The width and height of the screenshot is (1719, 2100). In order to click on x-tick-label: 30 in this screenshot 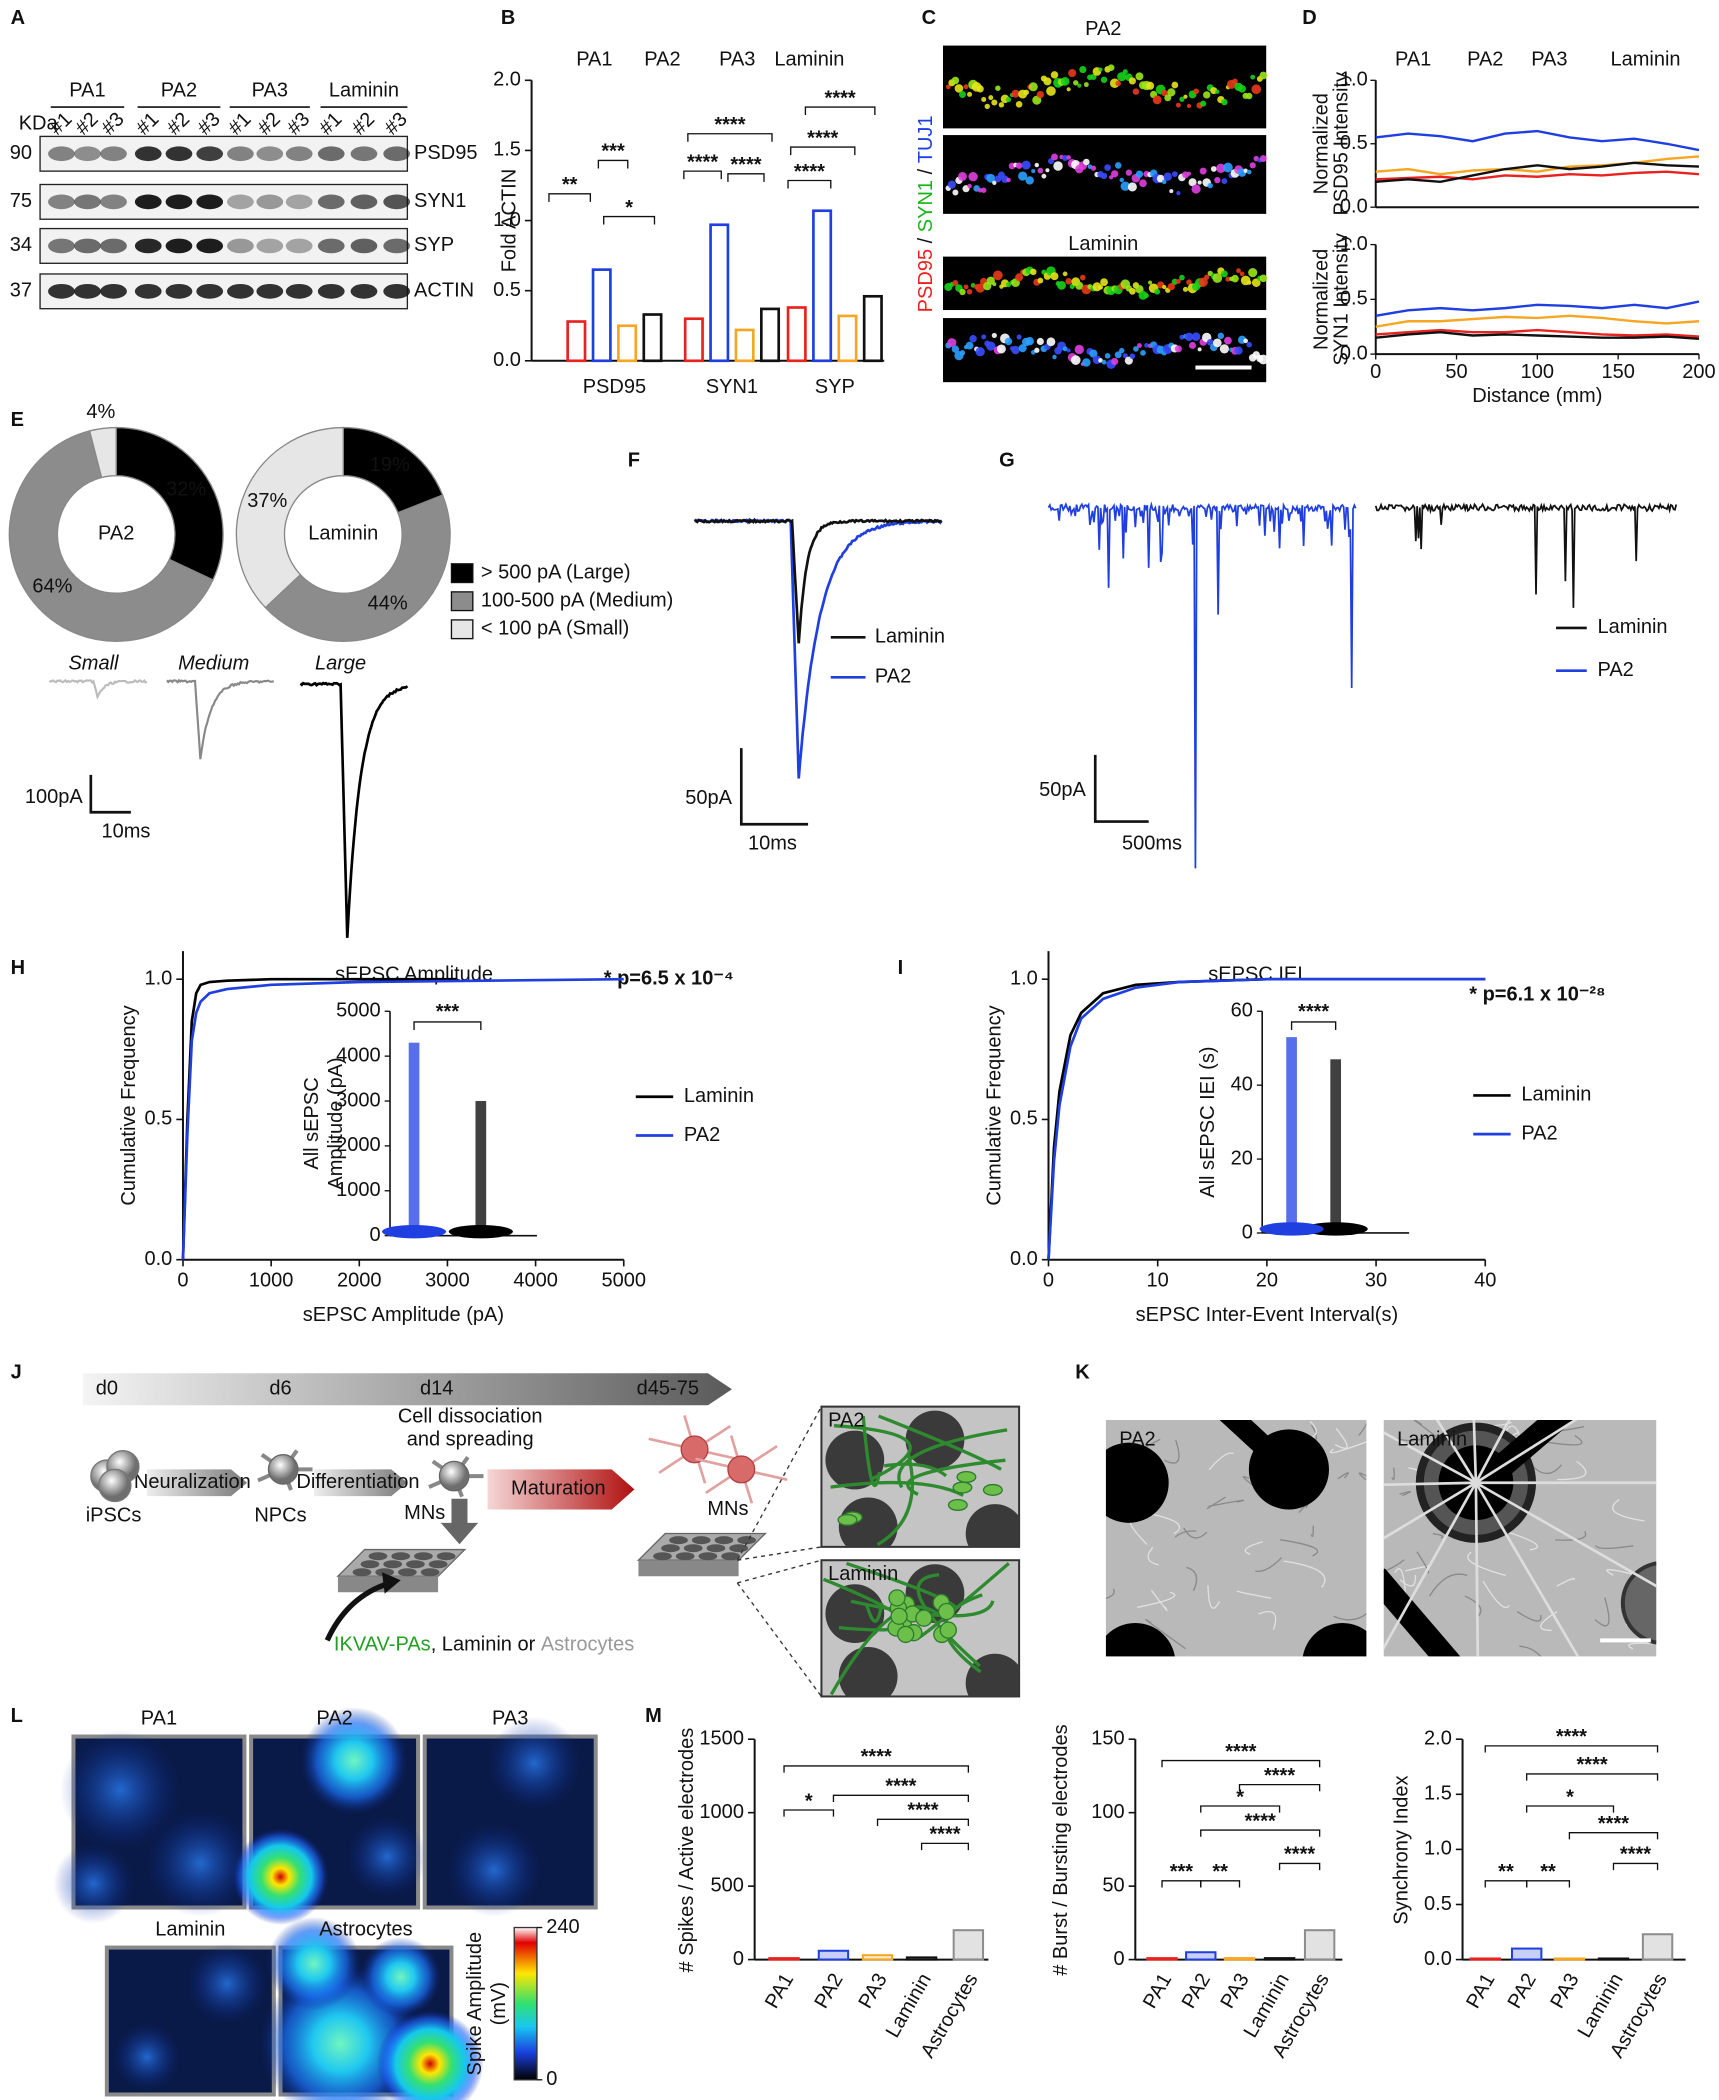, I will do `click(1376, 1280)`.